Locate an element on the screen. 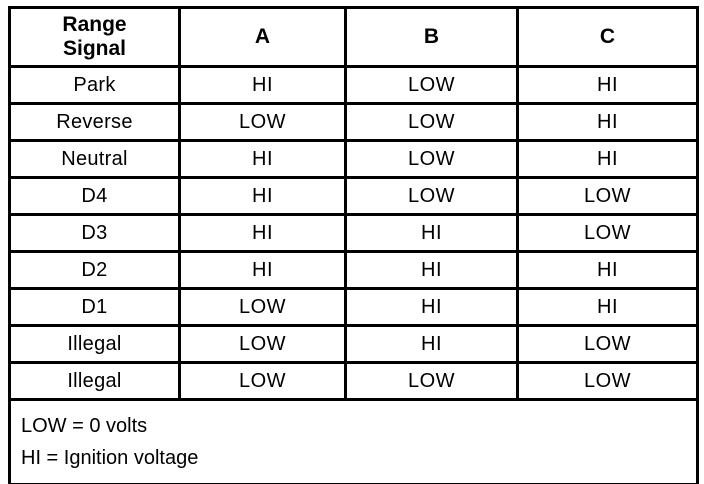 This screenshot has height=484, width=704. header-range-signal: Range Signal is located at coordinates (94, 37).